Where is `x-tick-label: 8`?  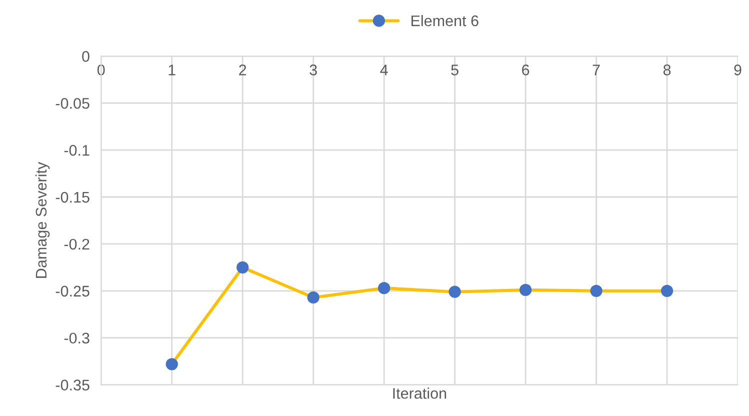 x-tick-label: 8 is located at coordinates (667, 70).